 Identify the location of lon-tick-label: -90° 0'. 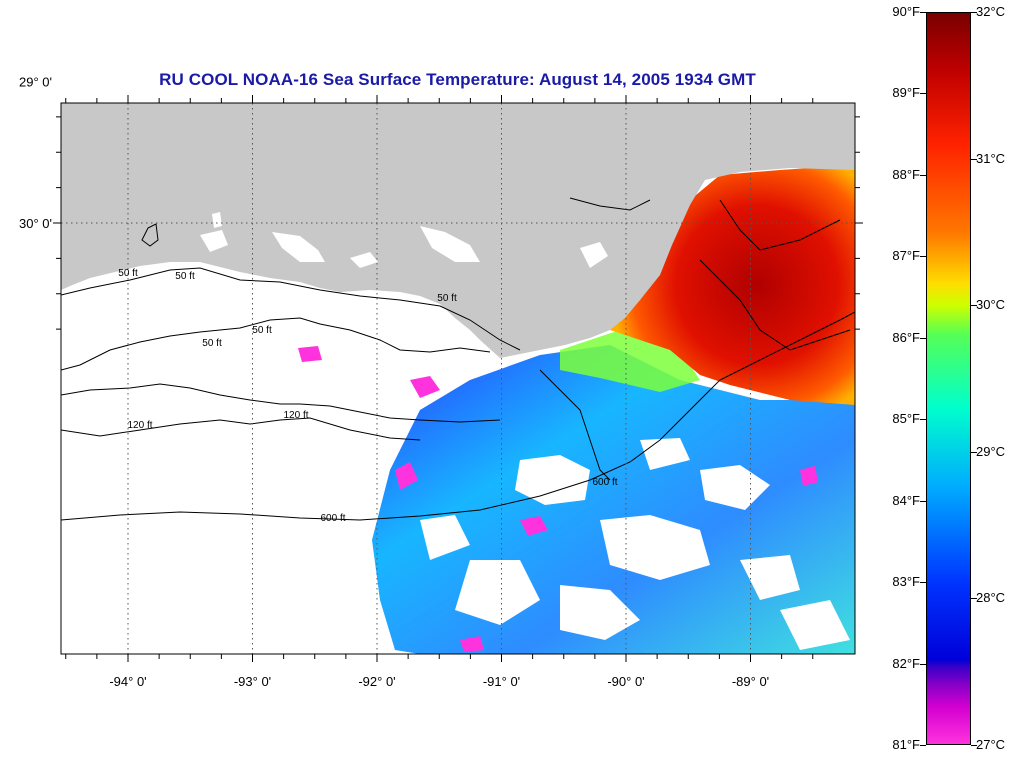
(625, 681).